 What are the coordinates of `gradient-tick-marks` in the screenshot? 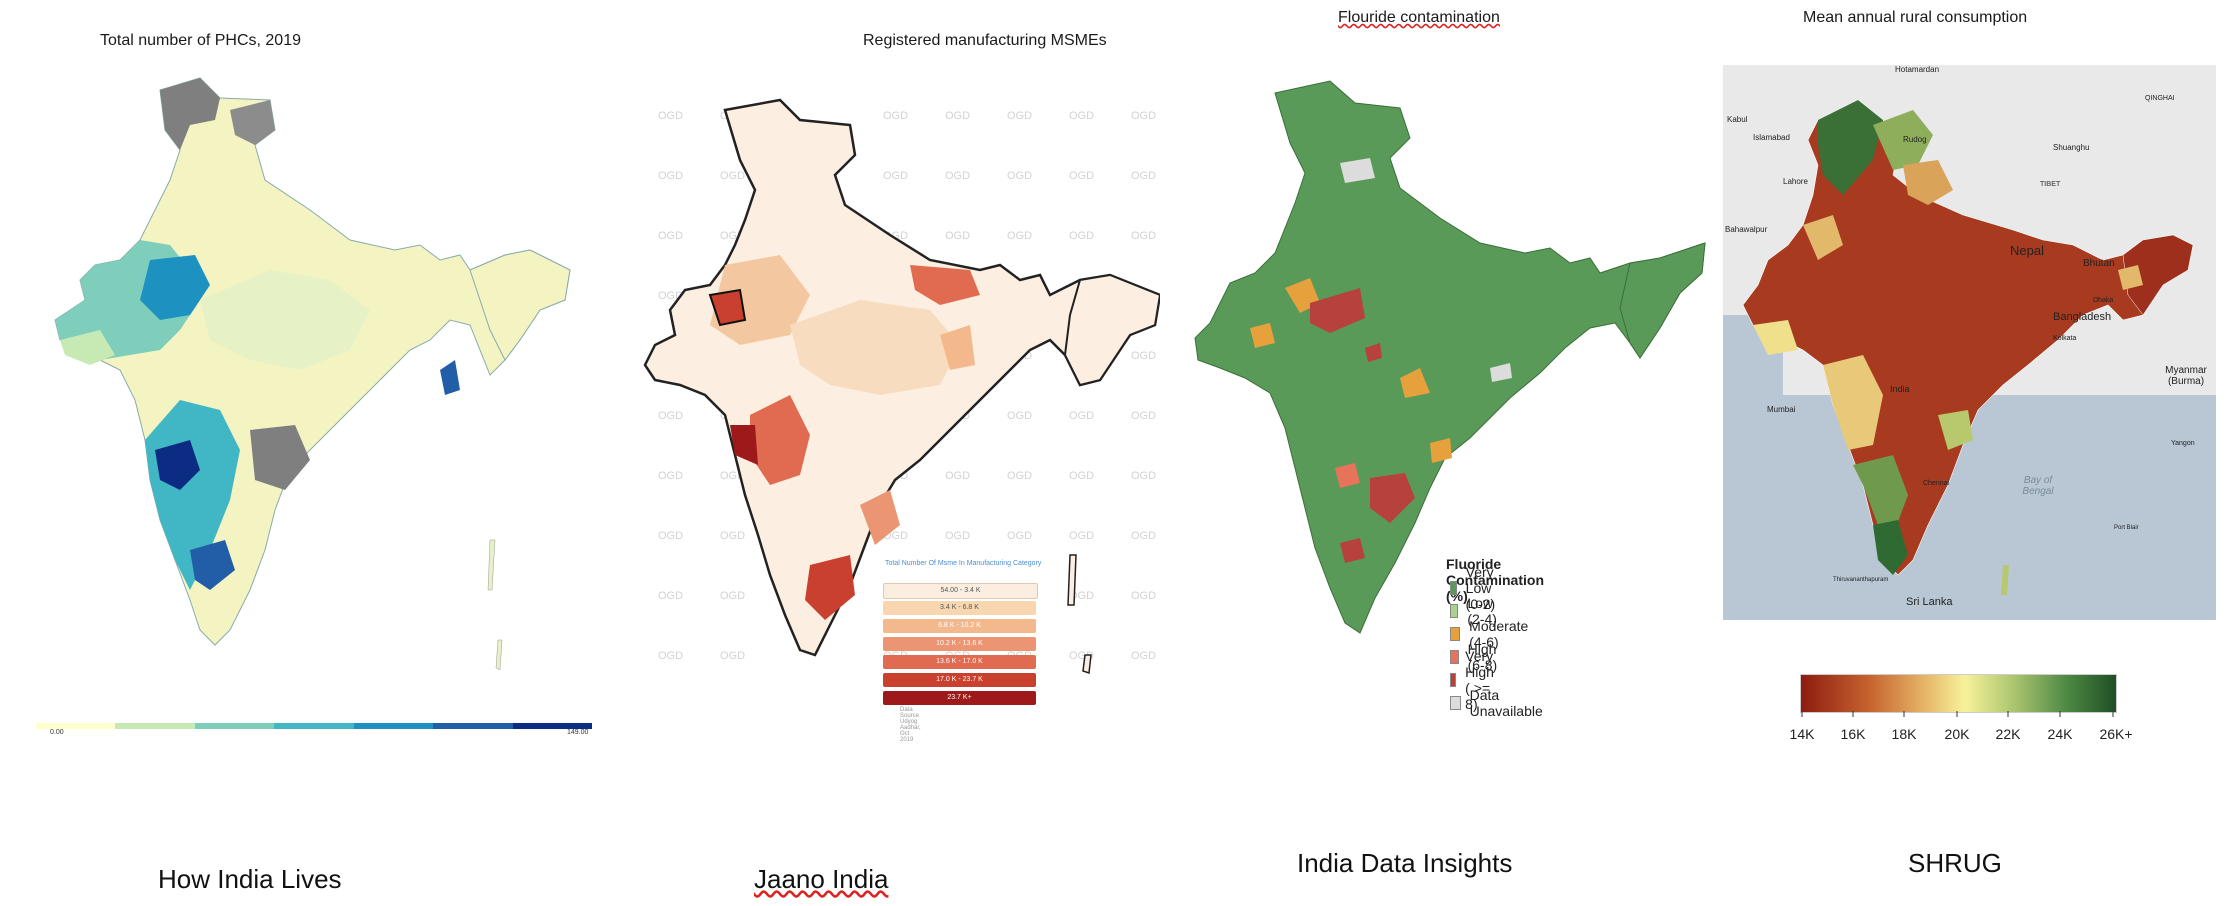 It's located at (1957, 714).